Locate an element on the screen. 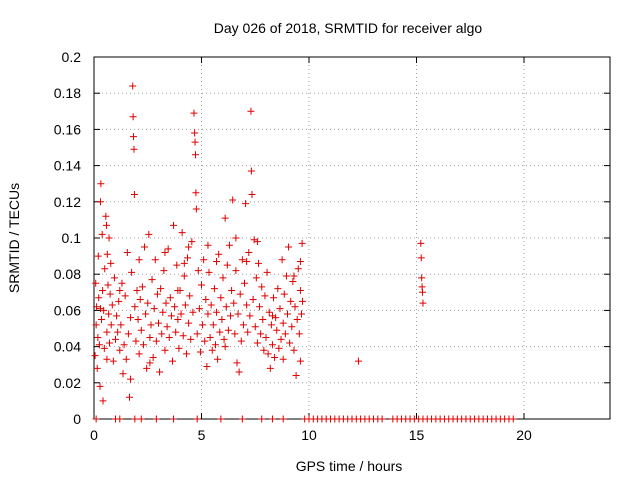 The height and width of the screenshot is (480, 640). y-tick-label: 0.14 is located at coordinates (67, 166).